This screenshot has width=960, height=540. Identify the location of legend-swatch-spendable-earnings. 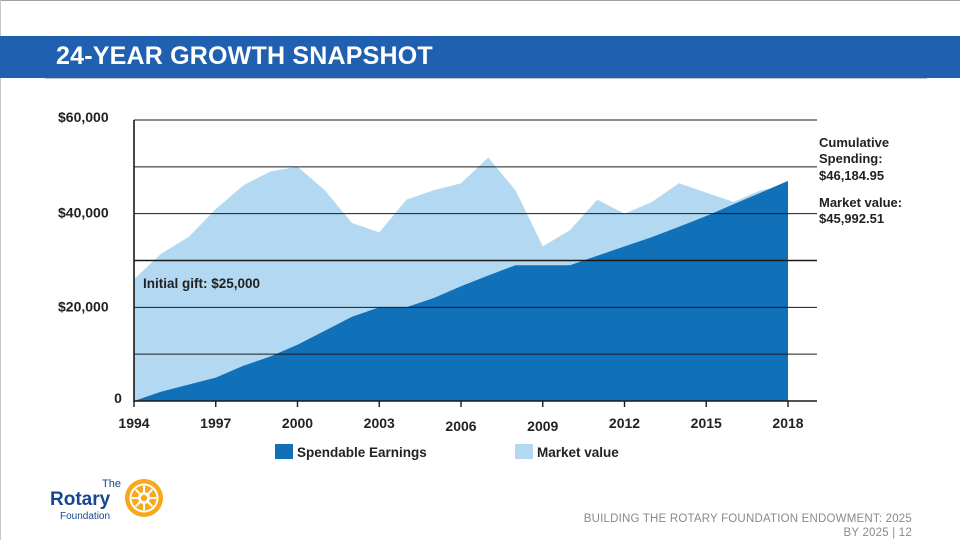
(284, 451).